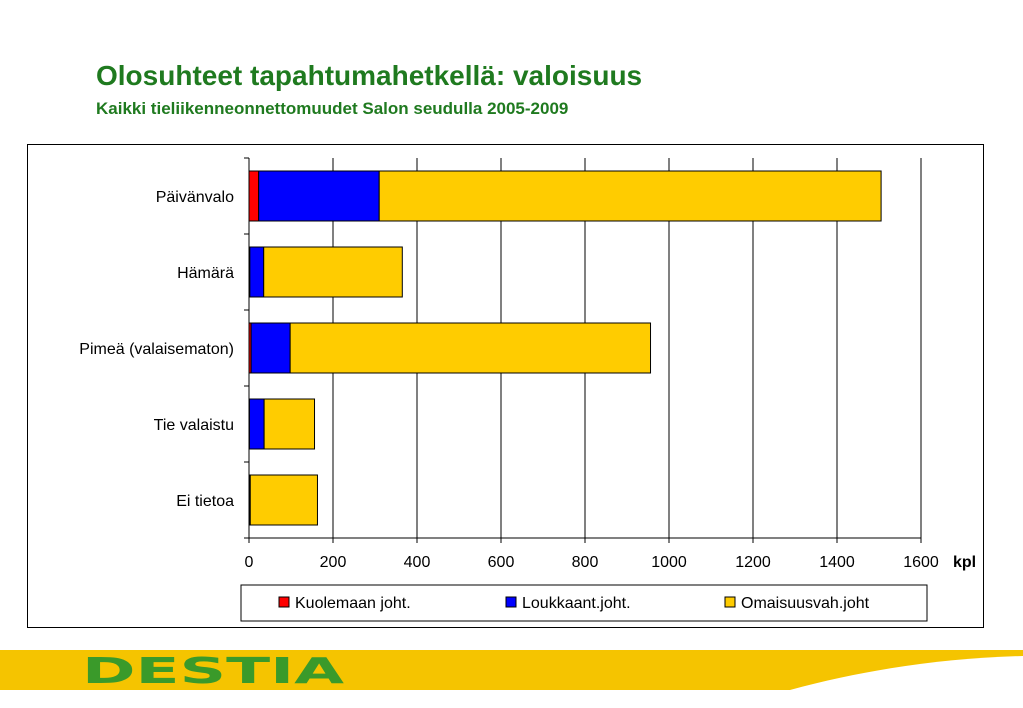 The image size is (1023, 708). I want to click on legend-label: Loukkaant.joht., so click(576, 603).